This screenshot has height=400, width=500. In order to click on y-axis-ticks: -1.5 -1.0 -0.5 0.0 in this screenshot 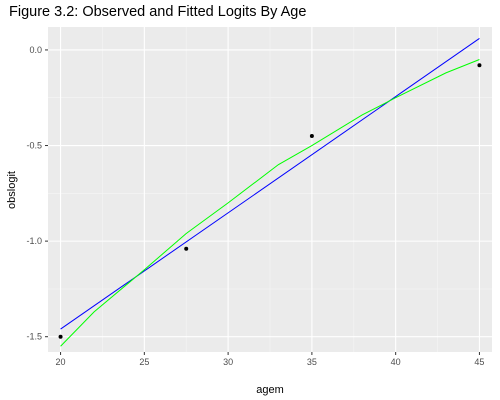, I will do `click(37, 193)`.